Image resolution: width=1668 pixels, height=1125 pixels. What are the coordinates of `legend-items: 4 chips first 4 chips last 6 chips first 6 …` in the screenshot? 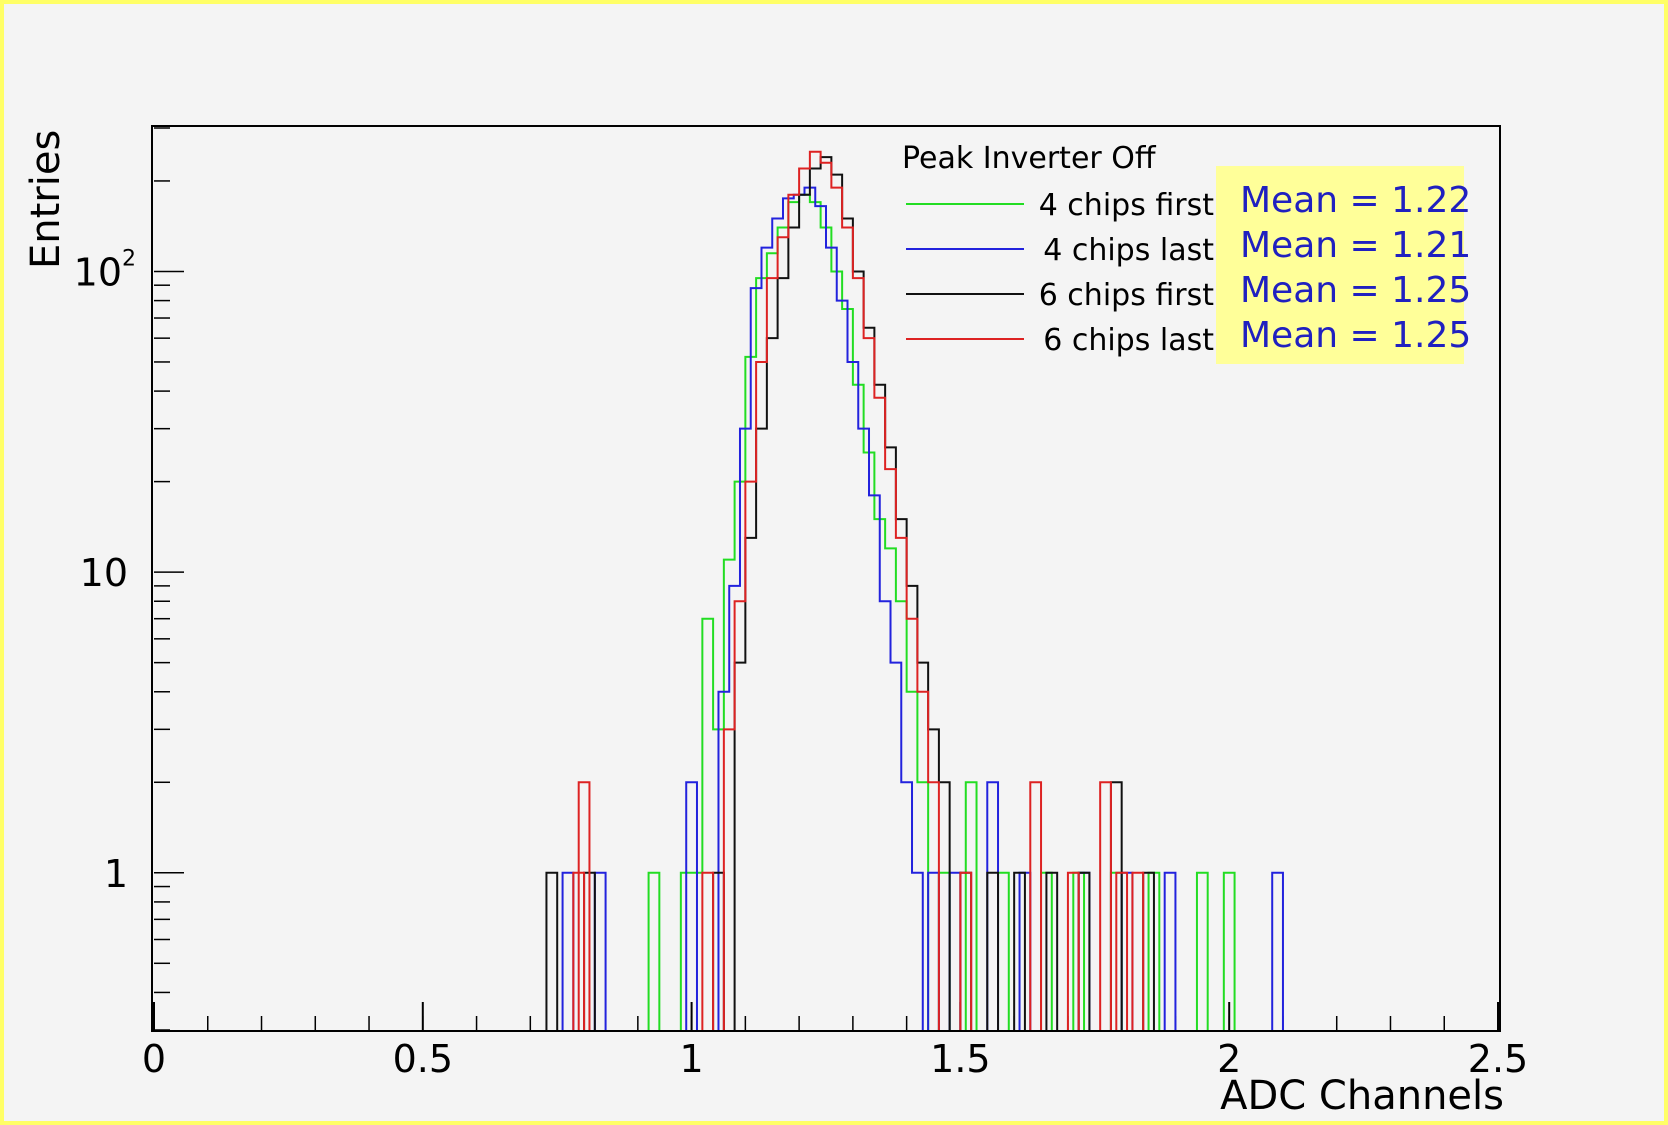 It's located at (1060, 273).